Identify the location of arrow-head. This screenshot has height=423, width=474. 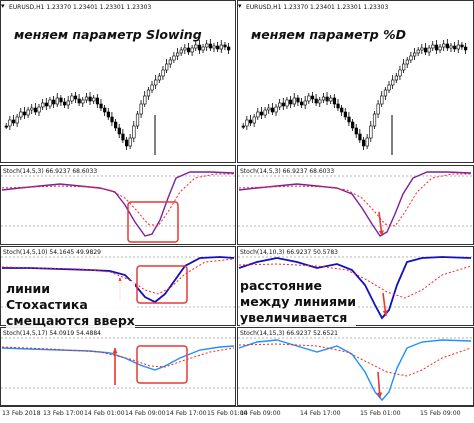
(115, 351).